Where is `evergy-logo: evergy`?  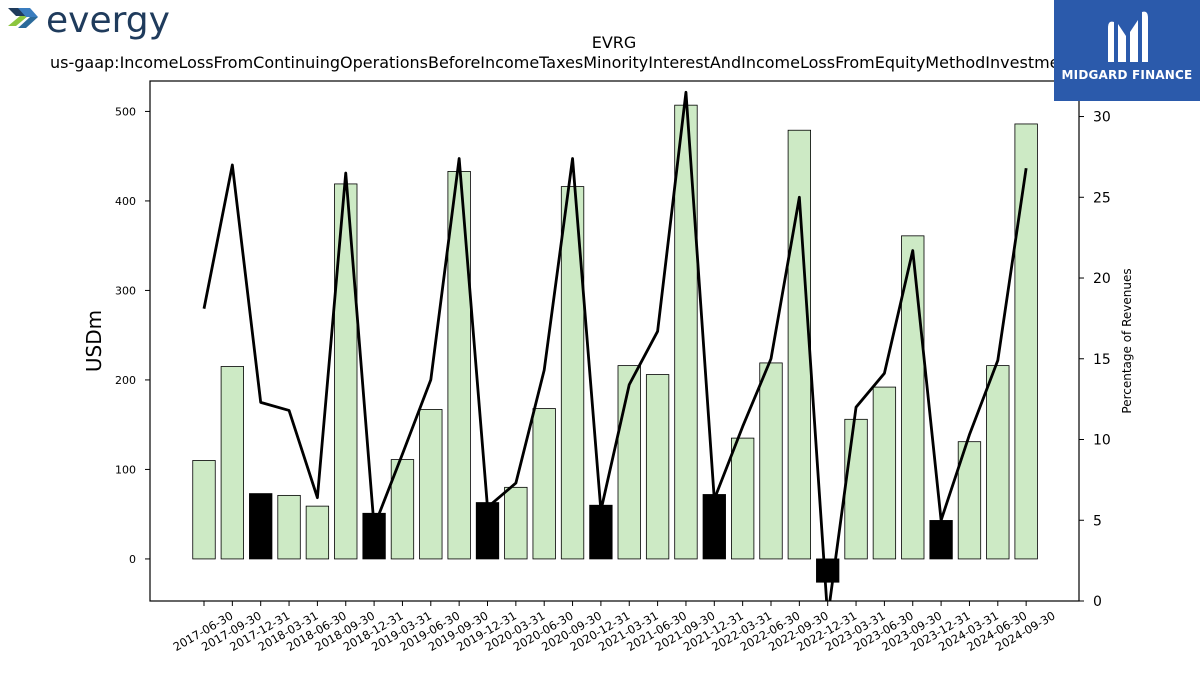
evergy-logo: evergy is located at coordinates (89, 21).